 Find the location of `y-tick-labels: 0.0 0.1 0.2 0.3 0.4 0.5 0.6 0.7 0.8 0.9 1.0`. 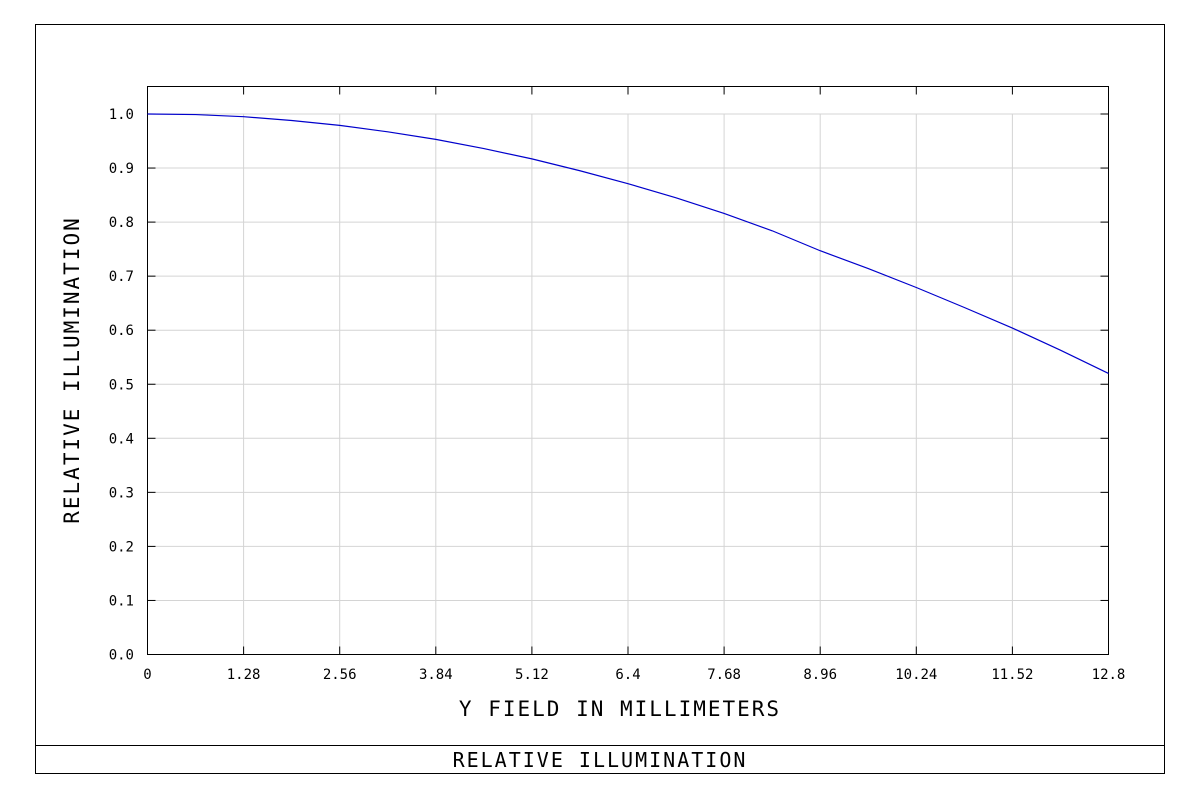

y-tick-labels: 0.0 0.1 0.2 0.3 0.4 0.5 0.6 0.7 0.8 0.9 1.0 is located at coordinates (121, 385).